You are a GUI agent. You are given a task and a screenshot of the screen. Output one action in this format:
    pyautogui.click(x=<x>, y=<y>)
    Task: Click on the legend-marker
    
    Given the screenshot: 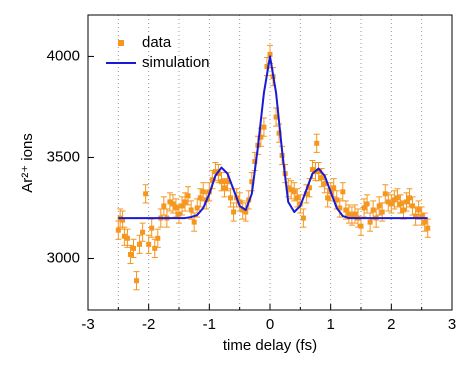 What is the action you would take?
    pyautogui.click(x=121, y=43)
    